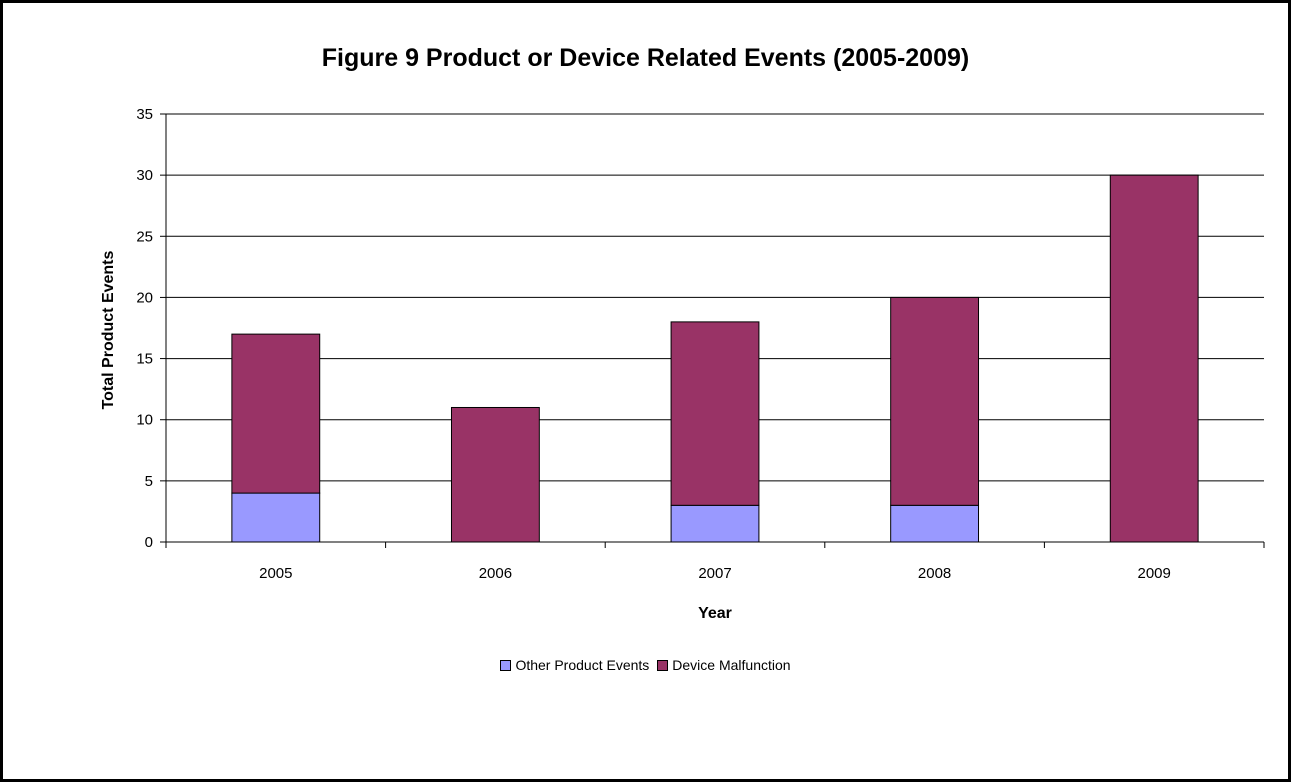 The width and height of the screenshot is (1291, 782). What do you see at coordinates (1154, 573) in the screenshot?
I see `x-tick-label: 2009` at bounding box center [1154, 573].